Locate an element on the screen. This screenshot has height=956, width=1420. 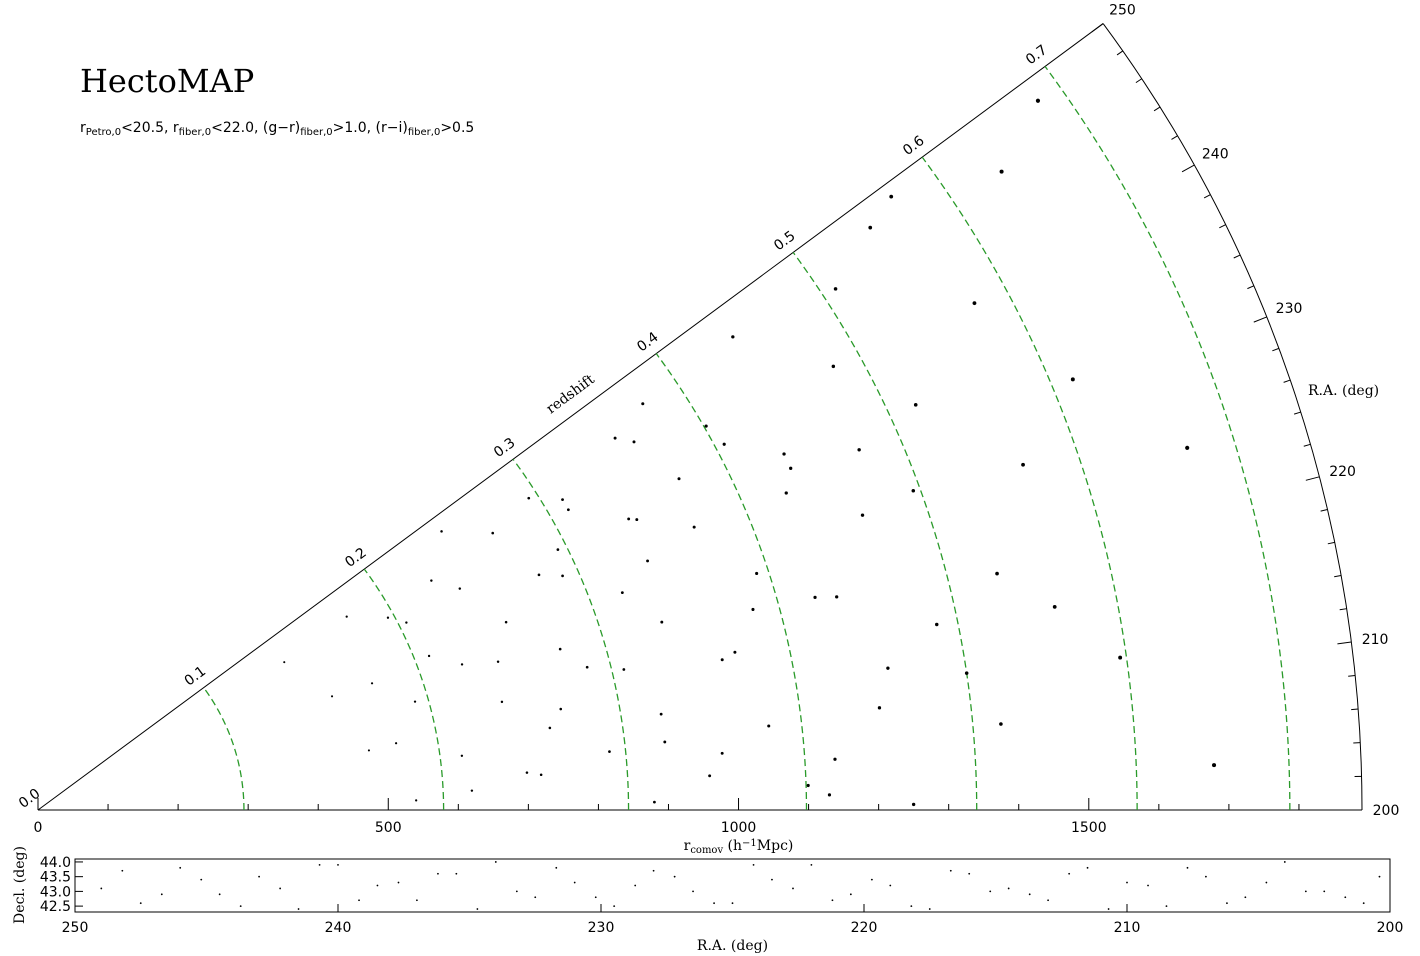
y-tick-label: 43.5 is located at coordinates (55, 878).